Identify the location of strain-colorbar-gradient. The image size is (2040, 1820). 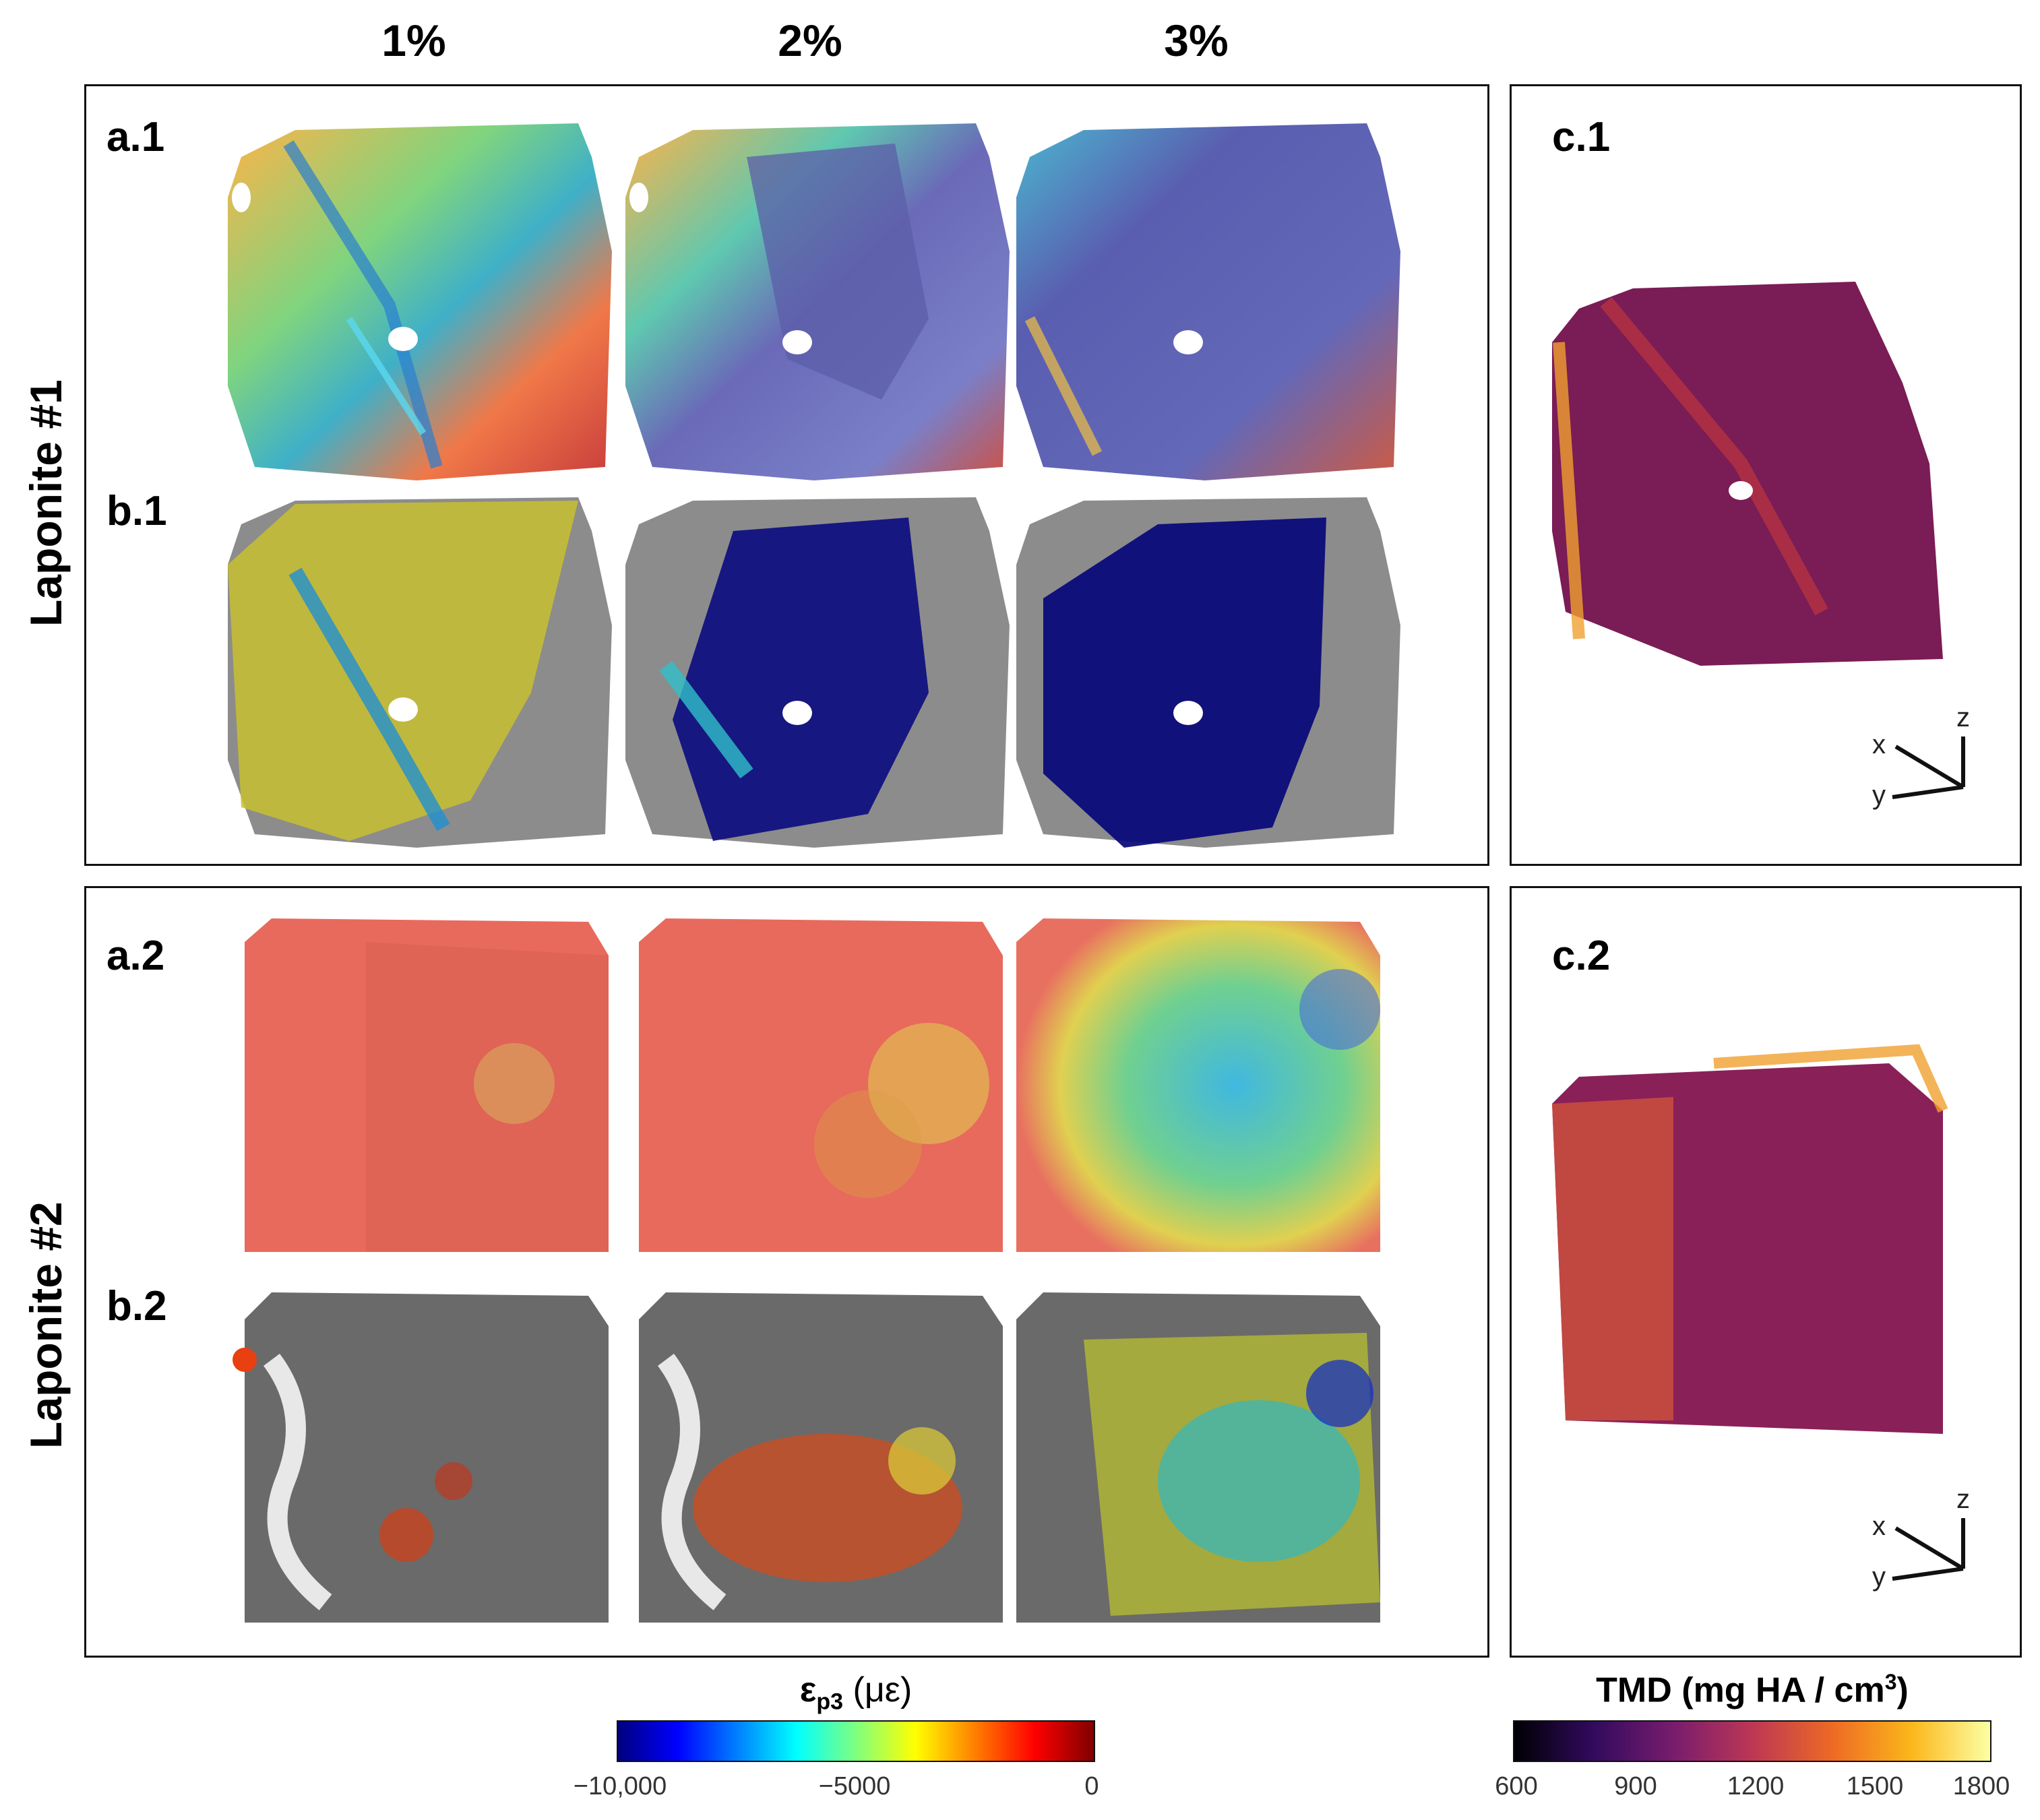
(856, 1741).